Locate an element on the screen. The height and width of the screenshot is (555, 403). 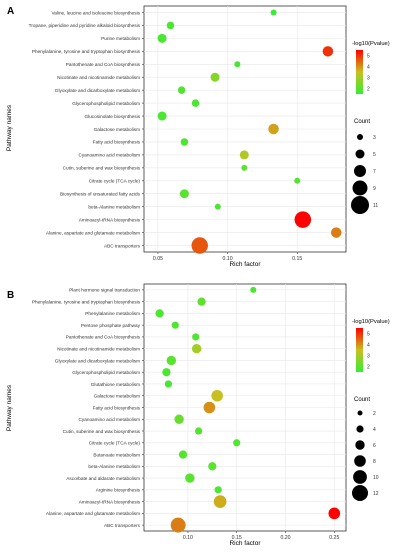
x-tick-label: 0.10 is located at coordinates (228, 259).